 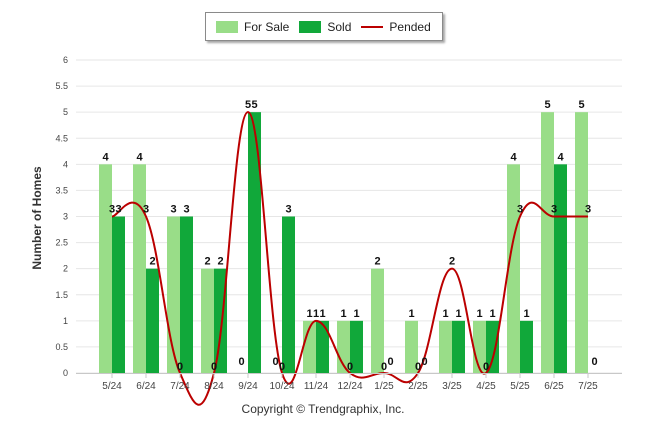 What do you see at coordinates (227, 26) in the screenshot?
I see `for-sale-swatch` at bounding box center [227, 26].